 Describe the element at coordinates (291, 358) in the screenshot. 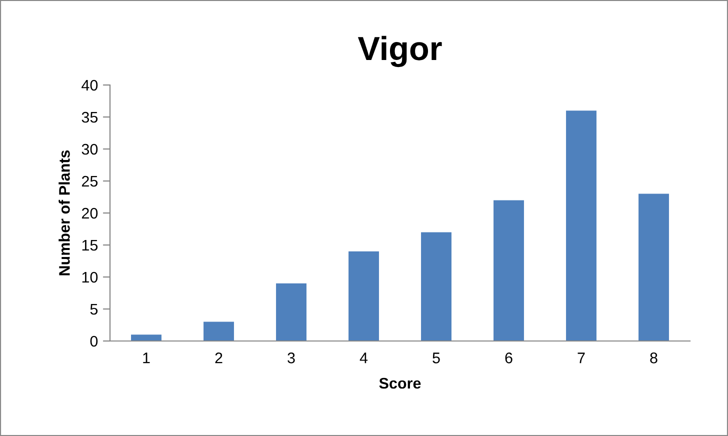

I see `x-tick-label: 3` at that location.